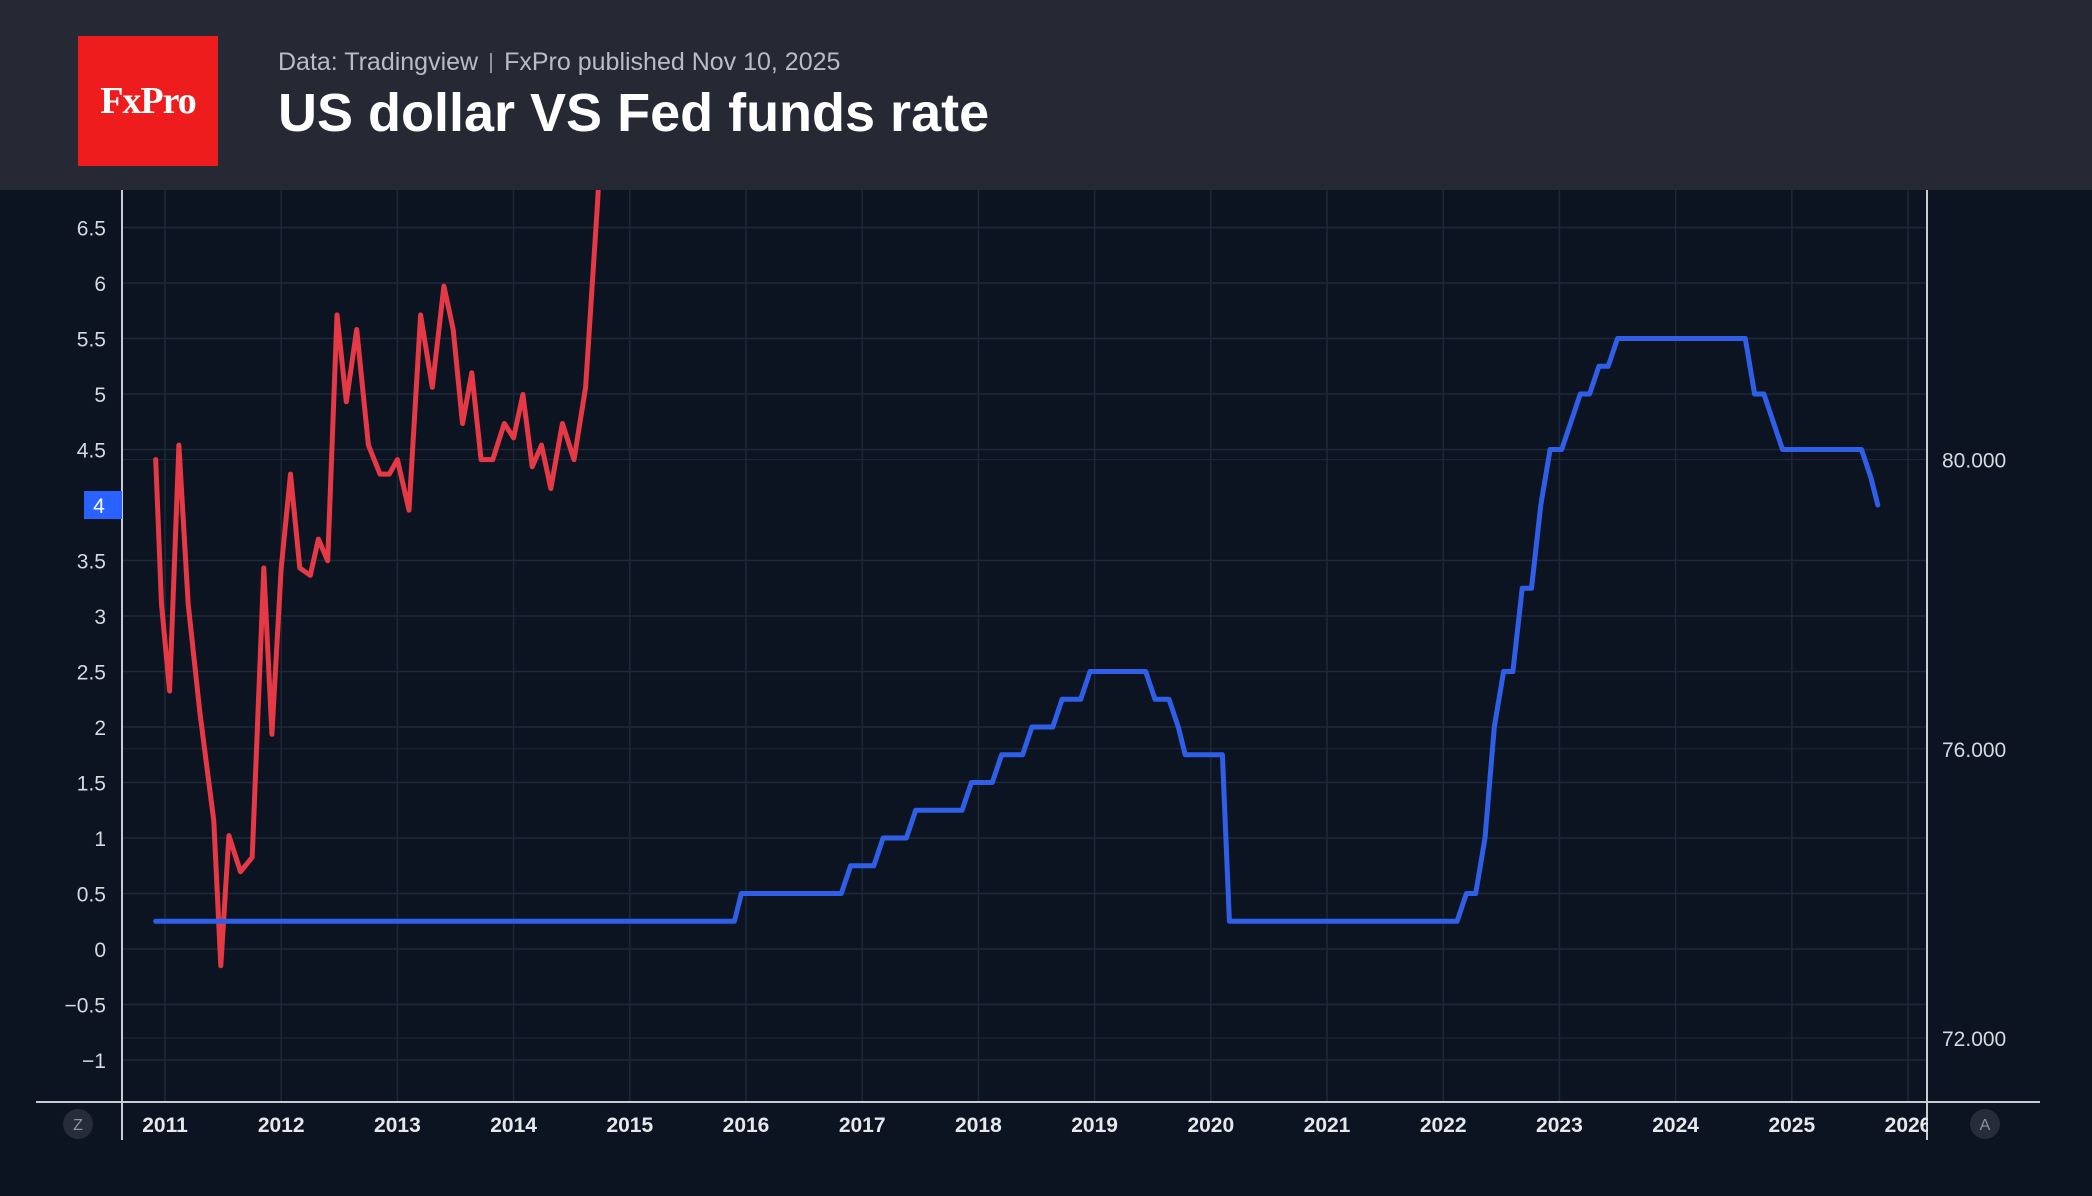  Describe the element at coordinates (165, 1125) in the screenshot. I see `x-tick-label: 2011` at that location.